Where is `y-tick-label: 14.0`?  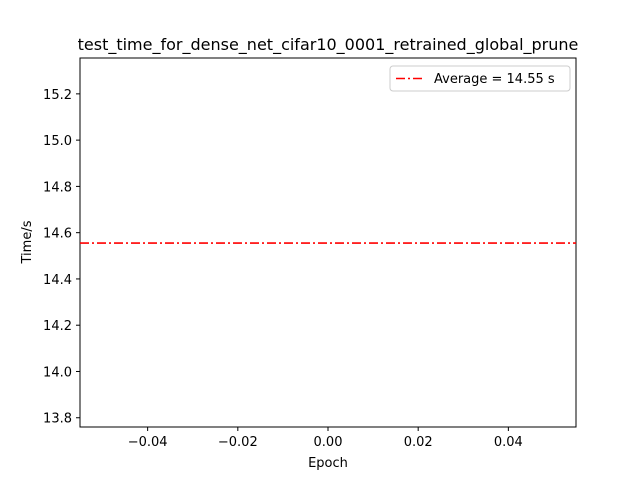
y-tick-label: 14.0 is located at coordinates (57, 372).